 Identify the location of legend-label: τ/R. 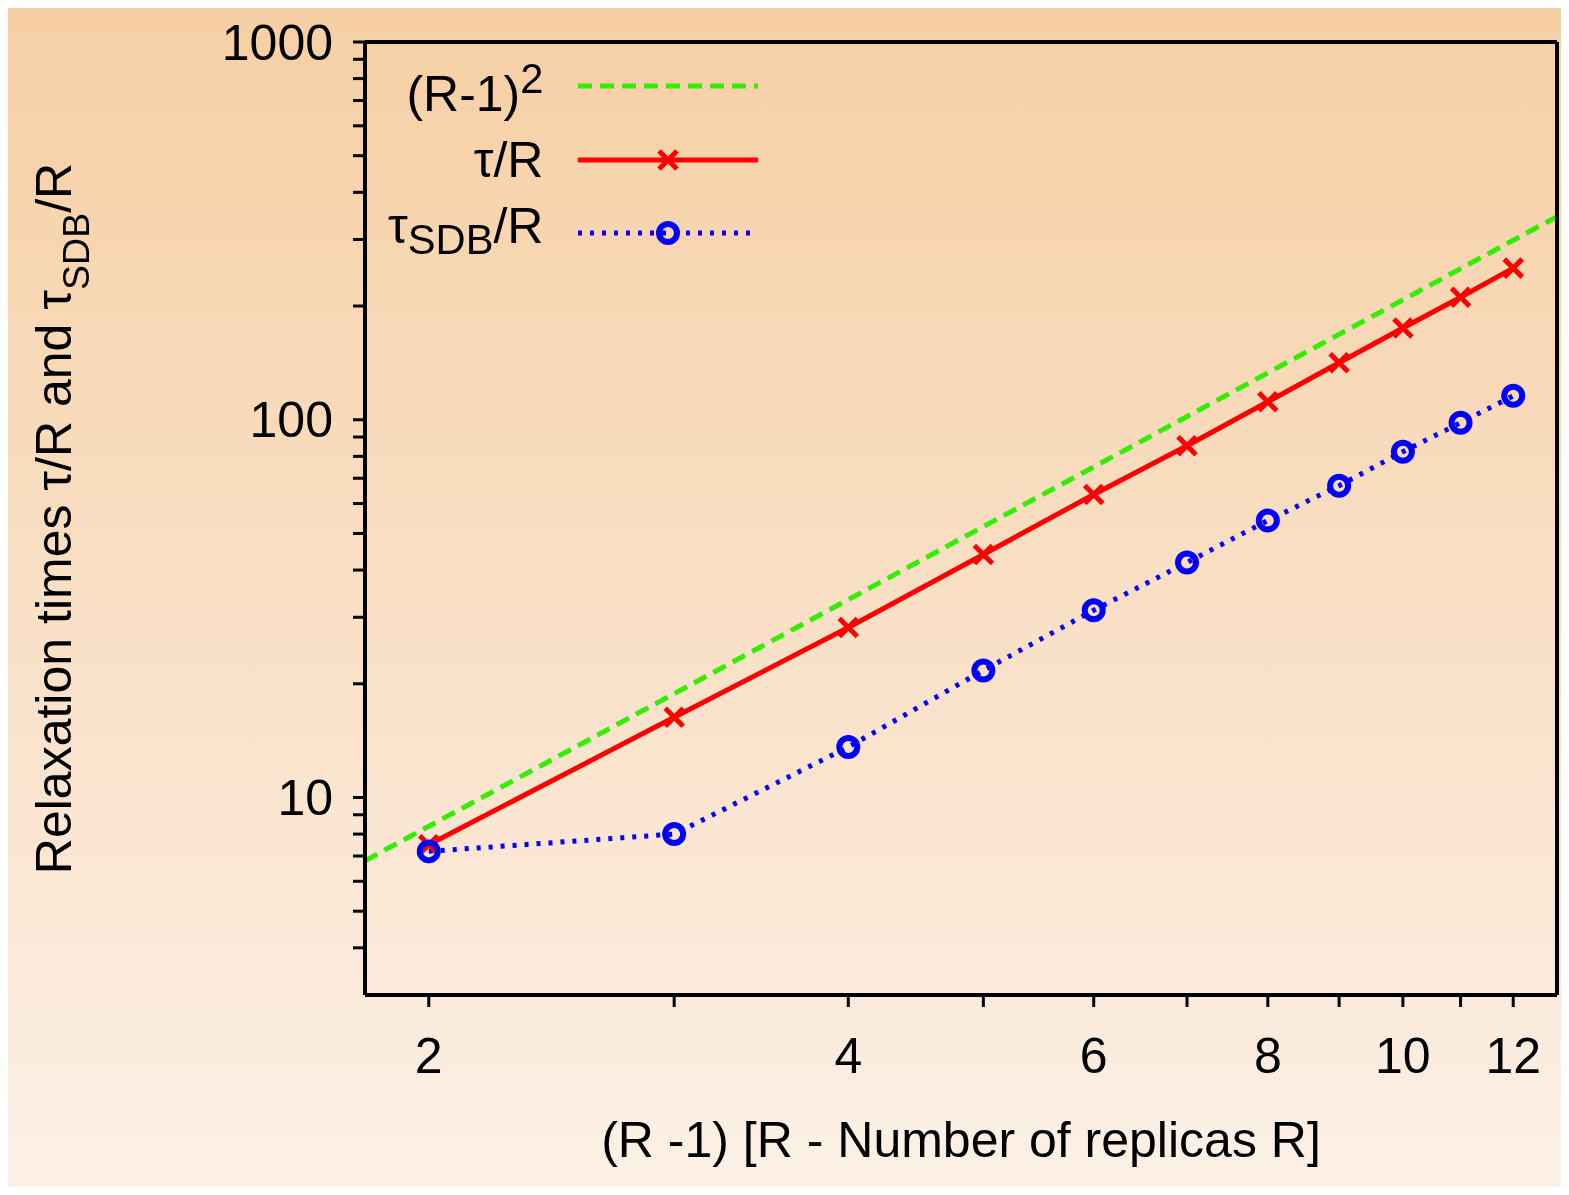
(508, 160).